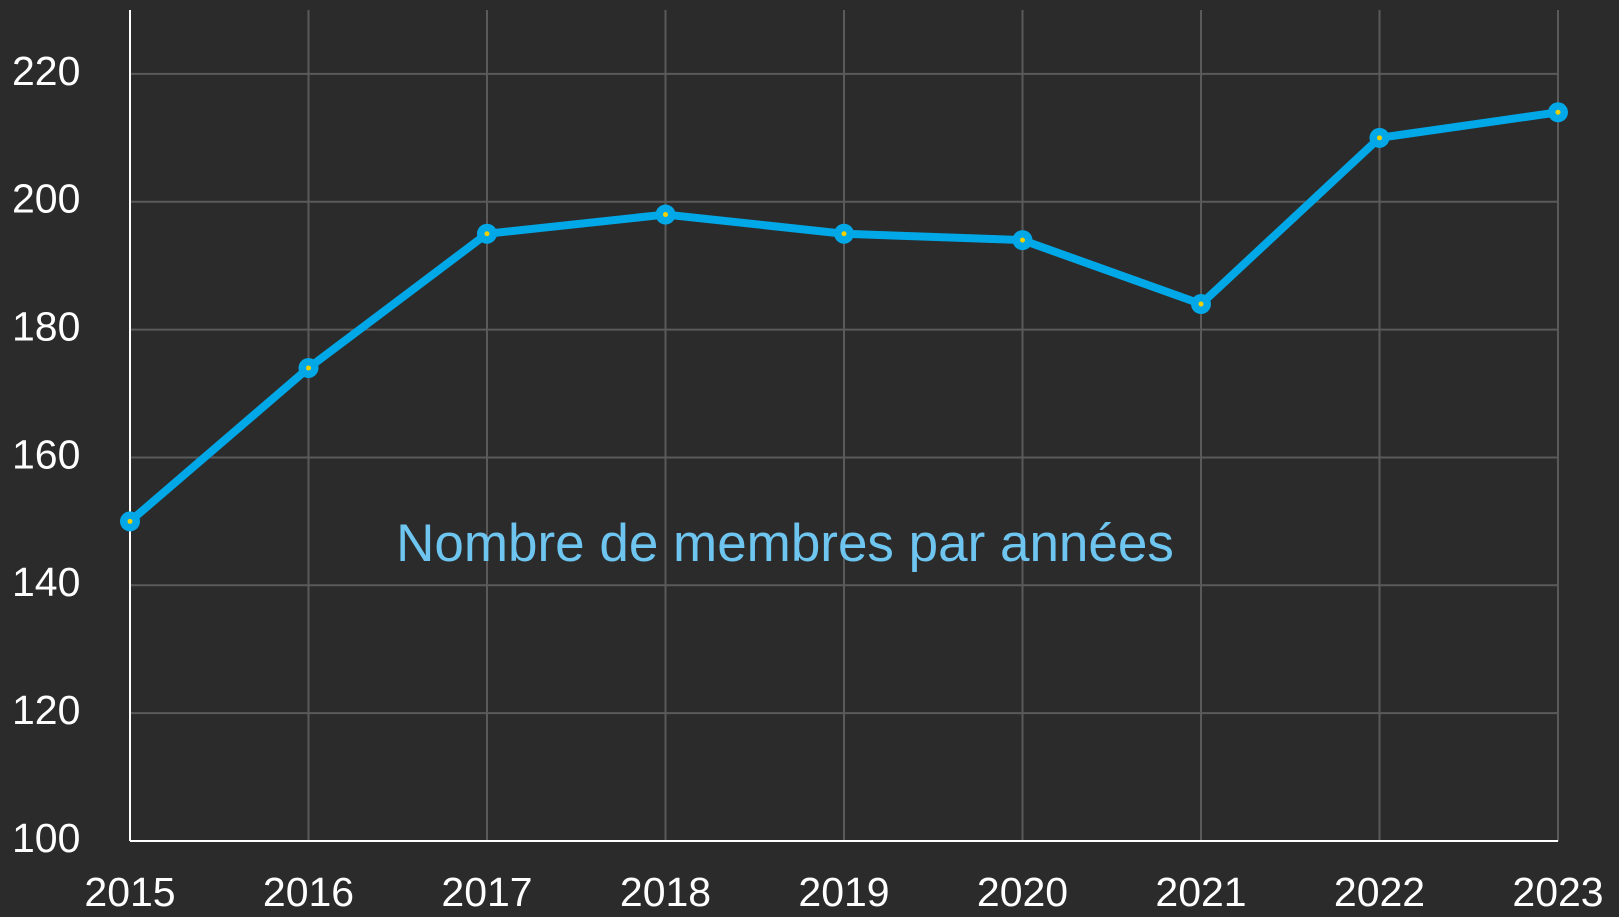 Image resolution: width=1619 pixels, height=917 pixels. I want to click on y-tick-label: 220, so click(46, 71).